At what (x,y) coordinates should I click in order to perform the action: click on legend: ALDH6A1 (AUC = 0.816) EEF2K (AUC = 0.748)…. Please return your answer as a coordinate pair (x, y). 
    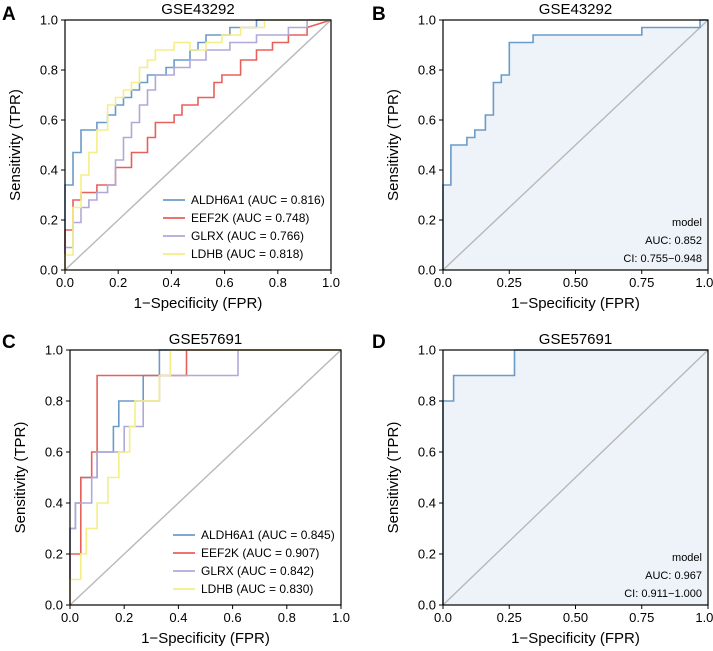
    Looking at the image, I should click on (244, 227).